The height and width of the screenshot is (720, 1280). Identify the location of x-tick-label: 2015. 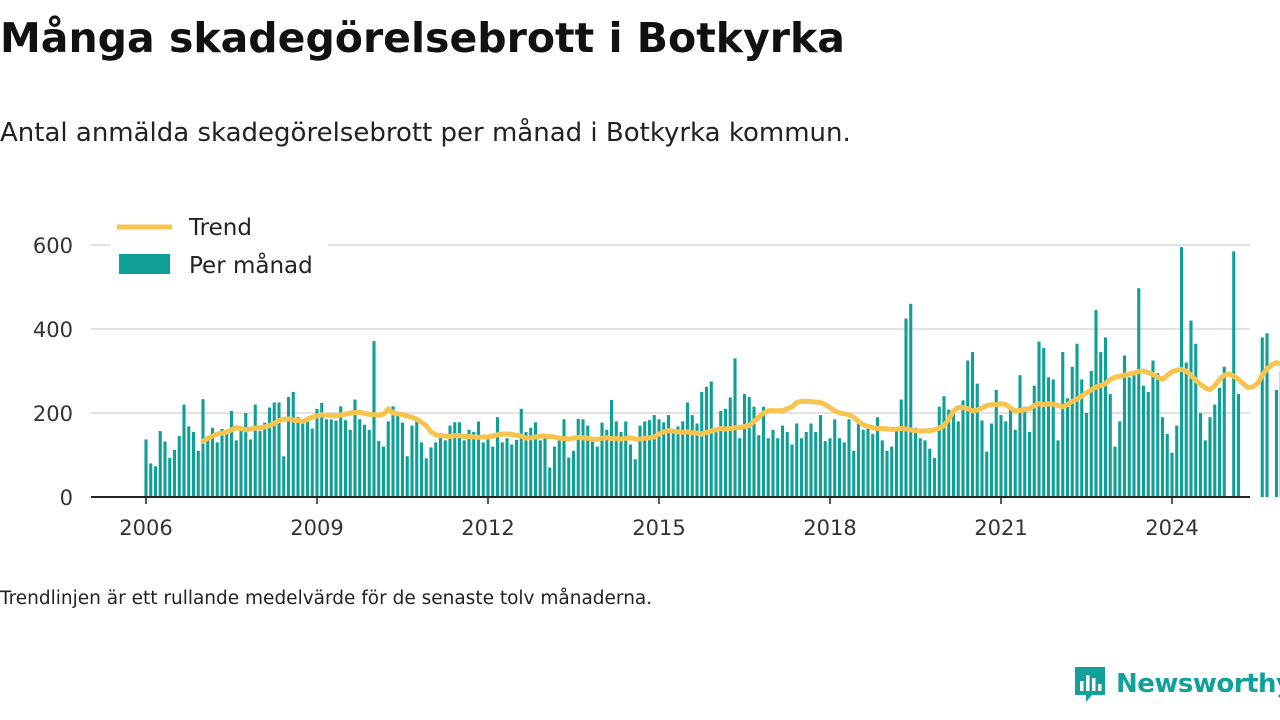
(658, 528).